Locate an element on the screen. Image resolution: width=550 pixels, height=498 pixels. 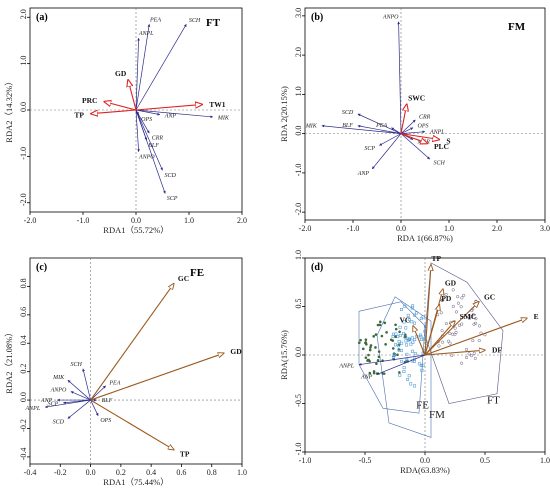
x-axis-title: RDA(63.83%) is located at coordinates (425, 470).